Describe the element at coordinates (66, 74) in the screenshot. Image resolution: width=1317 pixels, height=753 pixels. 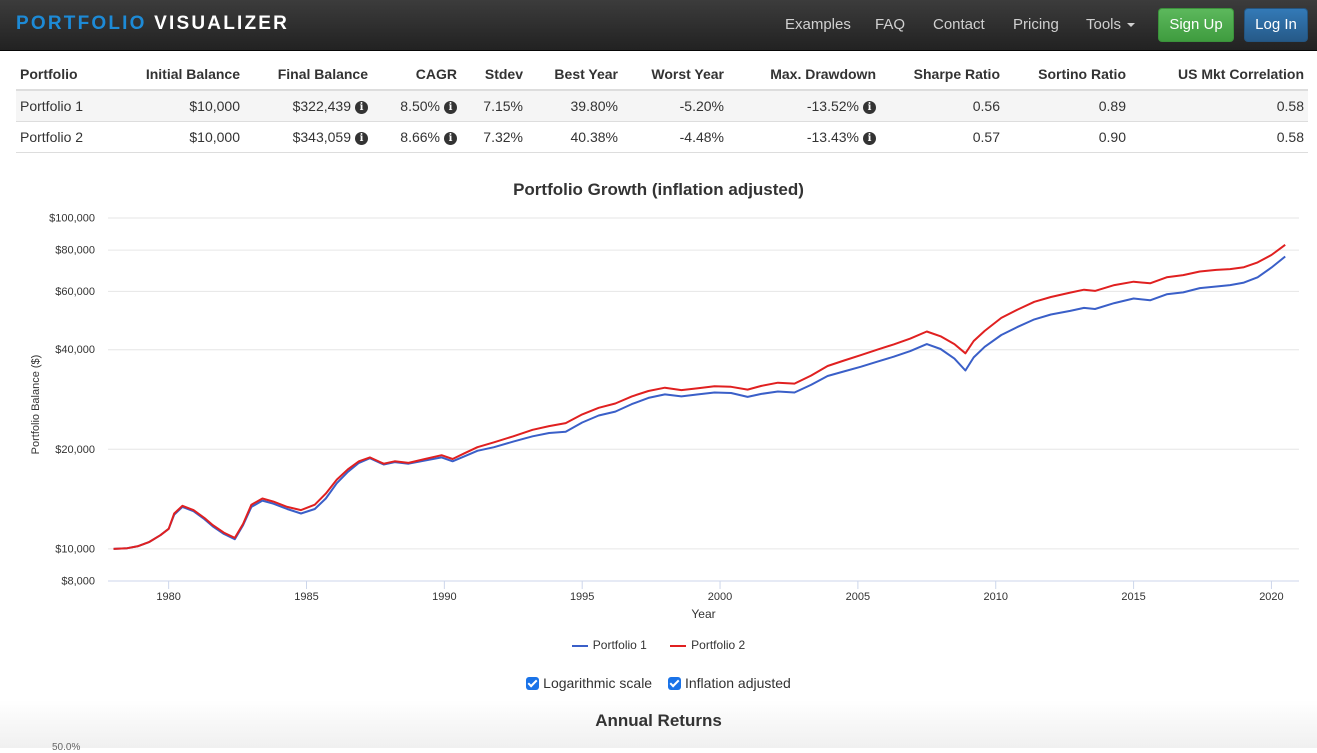
I see `col-header-portfolio: Portfolio` at that location.